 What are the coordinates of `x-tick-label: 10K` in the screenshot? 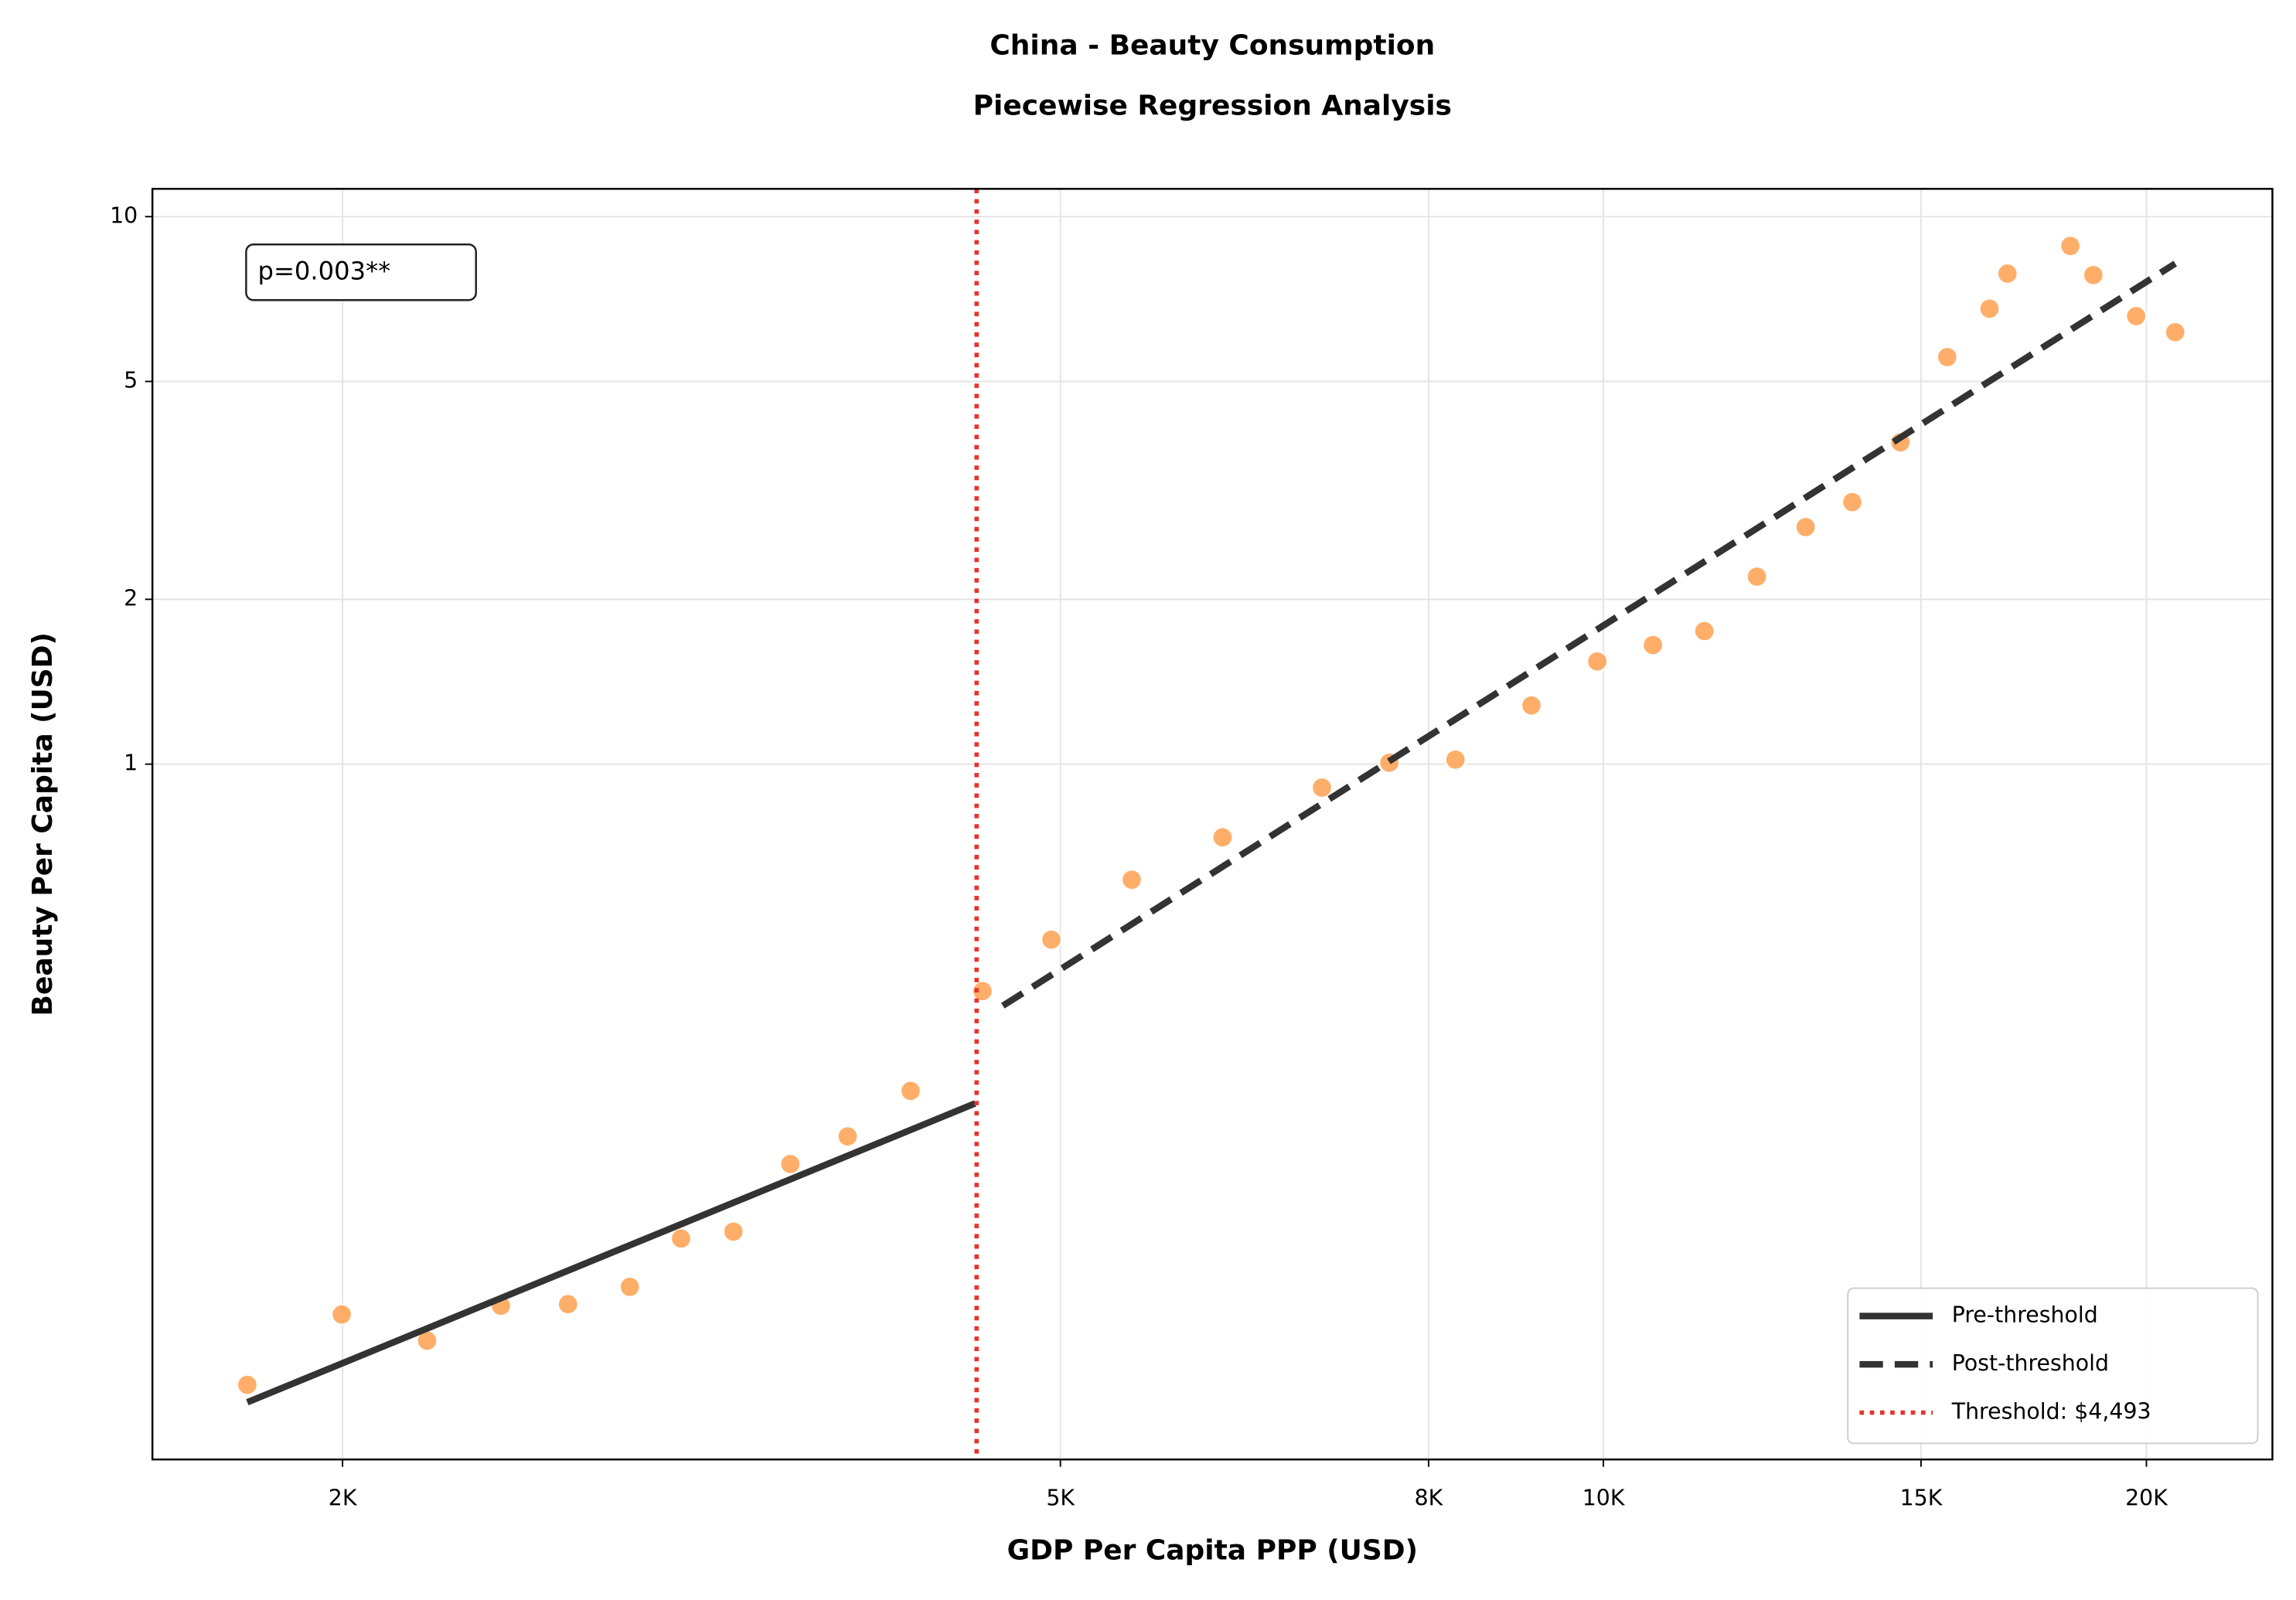 It's located at (1604, 1497).